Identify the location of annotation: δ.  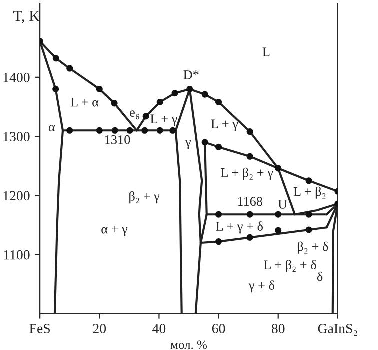
(320, 277).